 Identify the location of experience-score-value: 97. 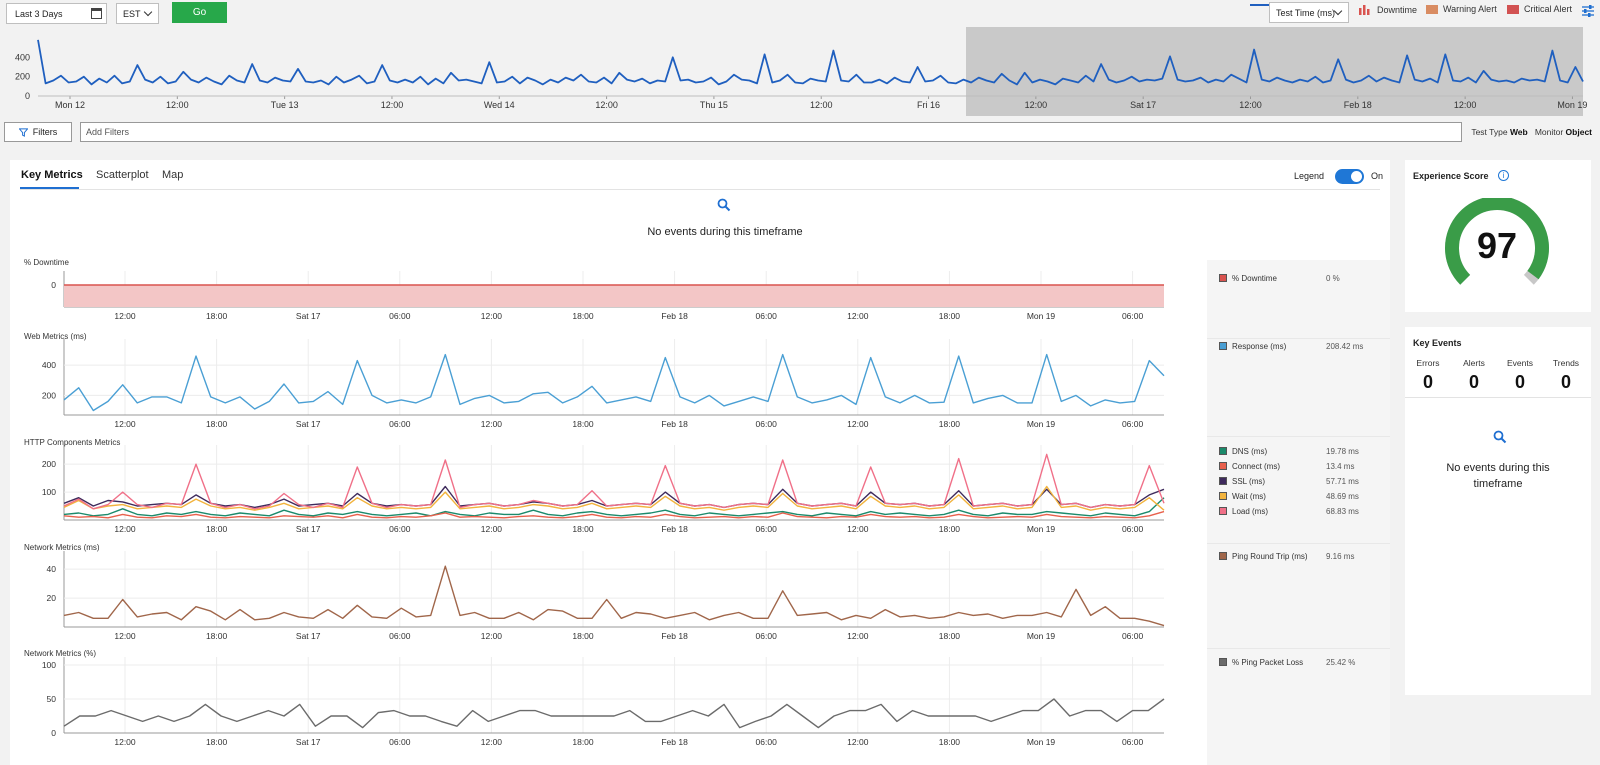
(1497, 245).